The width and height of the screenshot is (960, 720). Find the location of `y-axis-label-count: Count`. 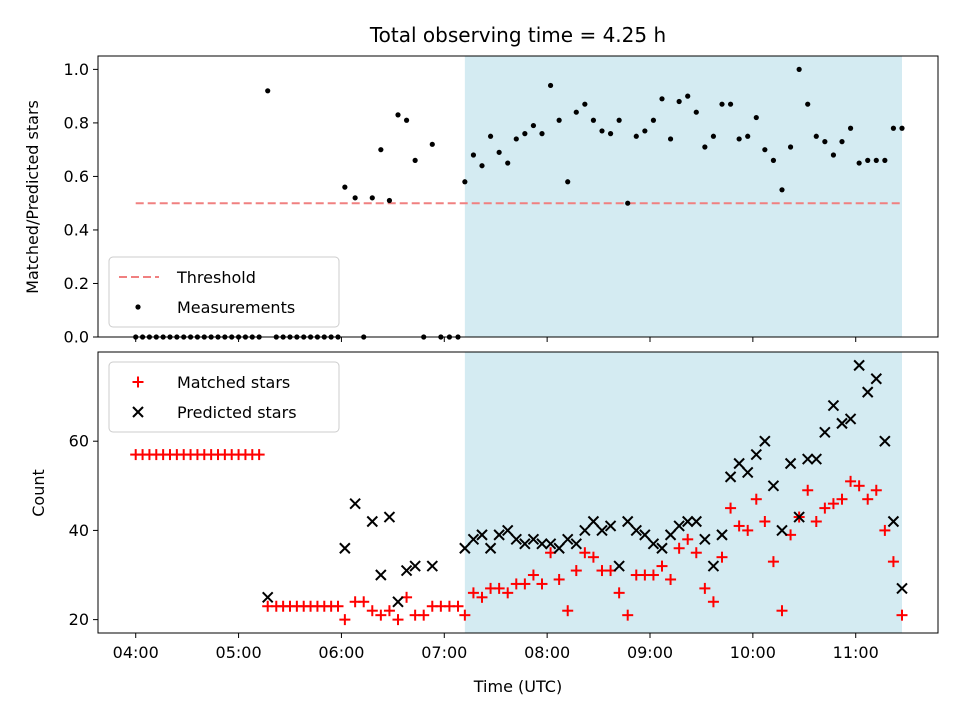

y-axis-label-count: Count is located at coordinates (38, 493).